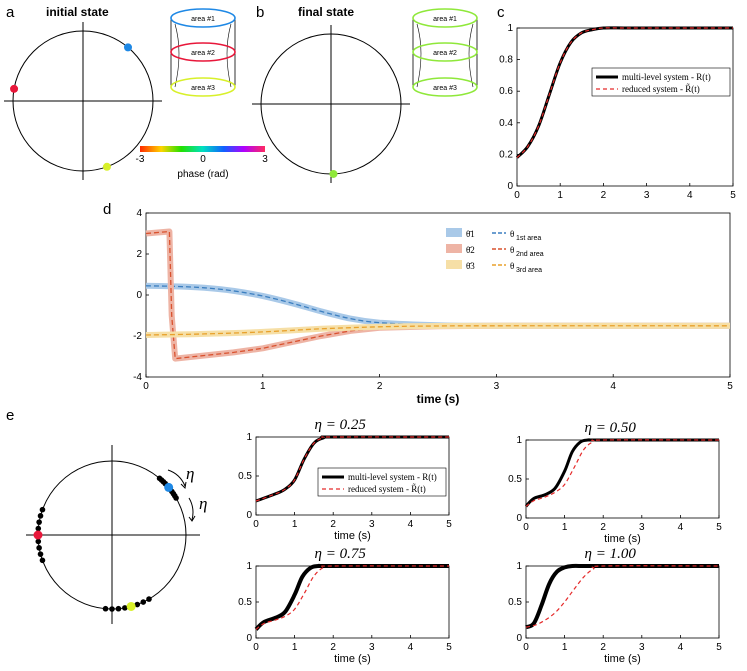 The height and width of the screenshot is (671, 747). What do you see at coordinates (137, 336) in the screenshot?
I see `ytick-label-d-1: -2` at bounding box center [137, 336].